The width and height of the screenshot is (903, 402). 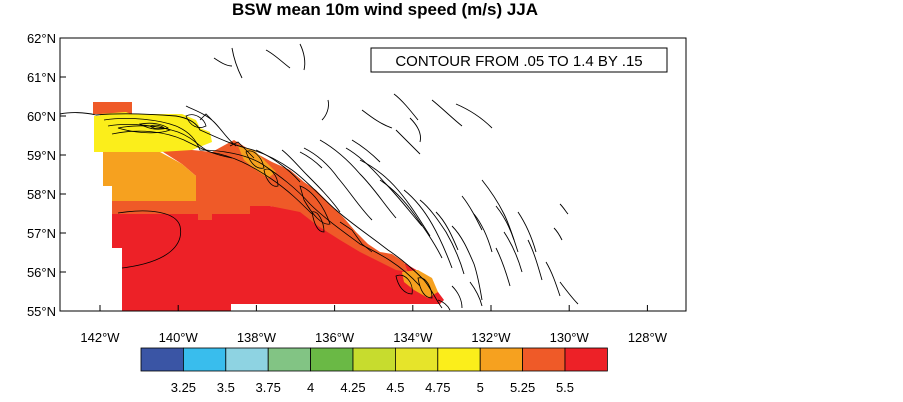 What do you see at coordinates (268, 387) in the screenshot?
I see `colorbar-label: 3.75` at bounding box center [268, 387].